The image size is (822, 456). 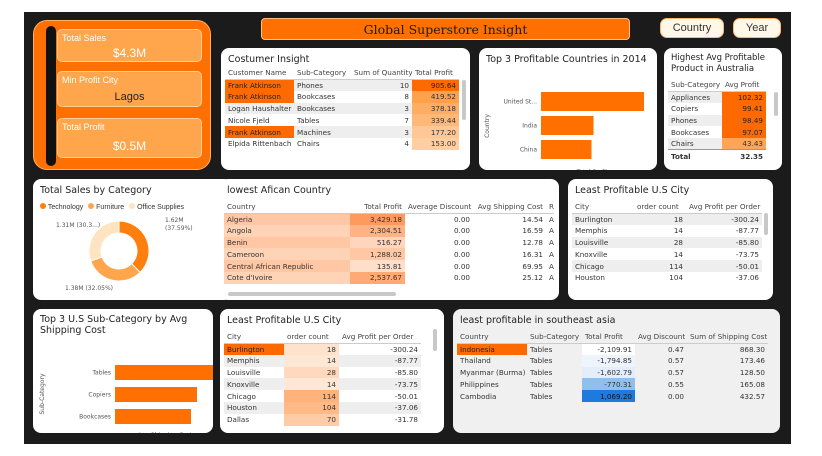 I want to click on table-row: Benin 516.27 0.00 12.78 A, so click(x=389, y=242).